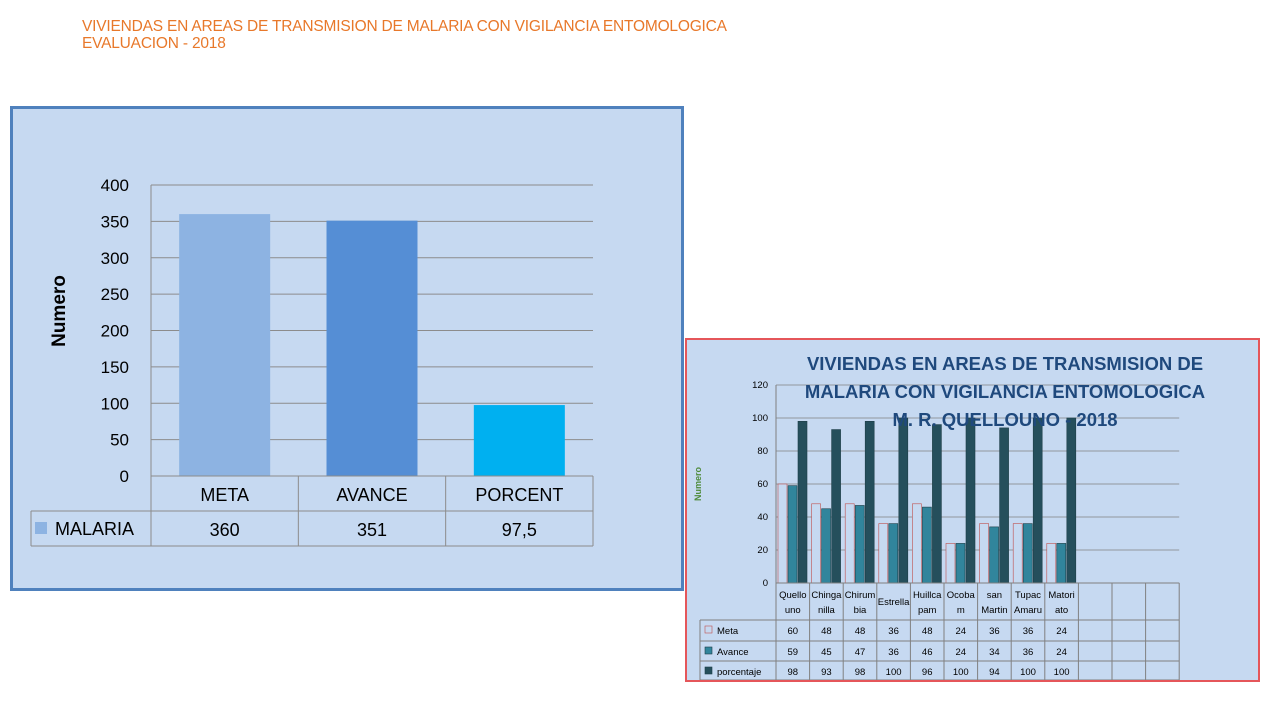  I want to click on y-tick-label: 80, so click(762, 451).